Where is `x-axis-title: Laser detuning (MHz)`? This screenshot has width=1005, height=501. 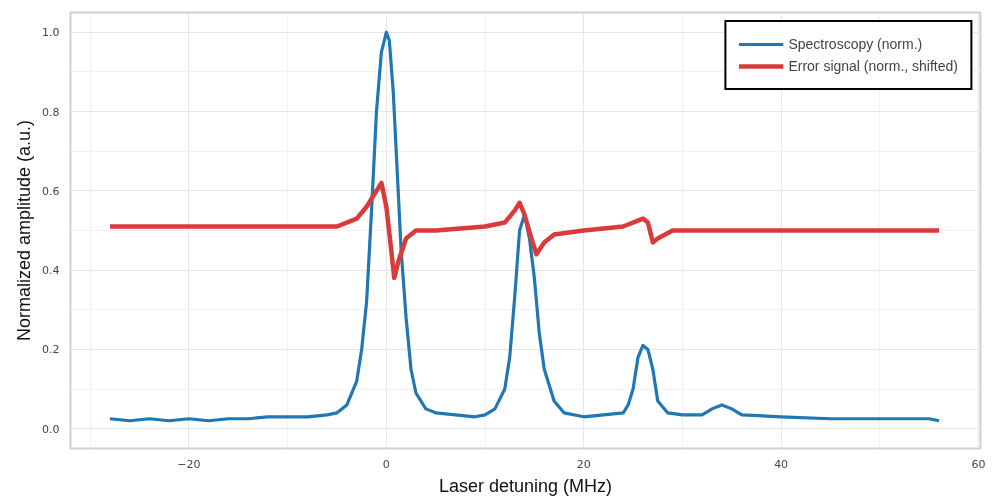 x-axis-title: Laser detuning (MHz) is located at coordinates (525, 485).